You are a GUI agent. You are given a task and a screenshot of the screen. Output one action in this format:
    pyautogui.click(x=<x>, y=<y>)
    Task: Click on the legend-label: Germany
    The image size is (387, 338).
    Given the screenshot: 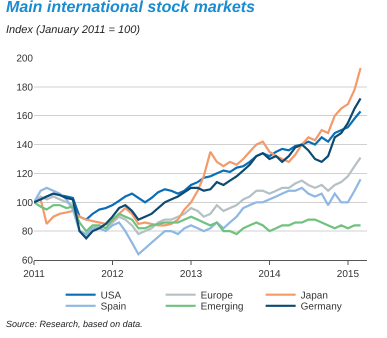 What is the action you would take?
    pyautogui.click(x=321, y=307)
    